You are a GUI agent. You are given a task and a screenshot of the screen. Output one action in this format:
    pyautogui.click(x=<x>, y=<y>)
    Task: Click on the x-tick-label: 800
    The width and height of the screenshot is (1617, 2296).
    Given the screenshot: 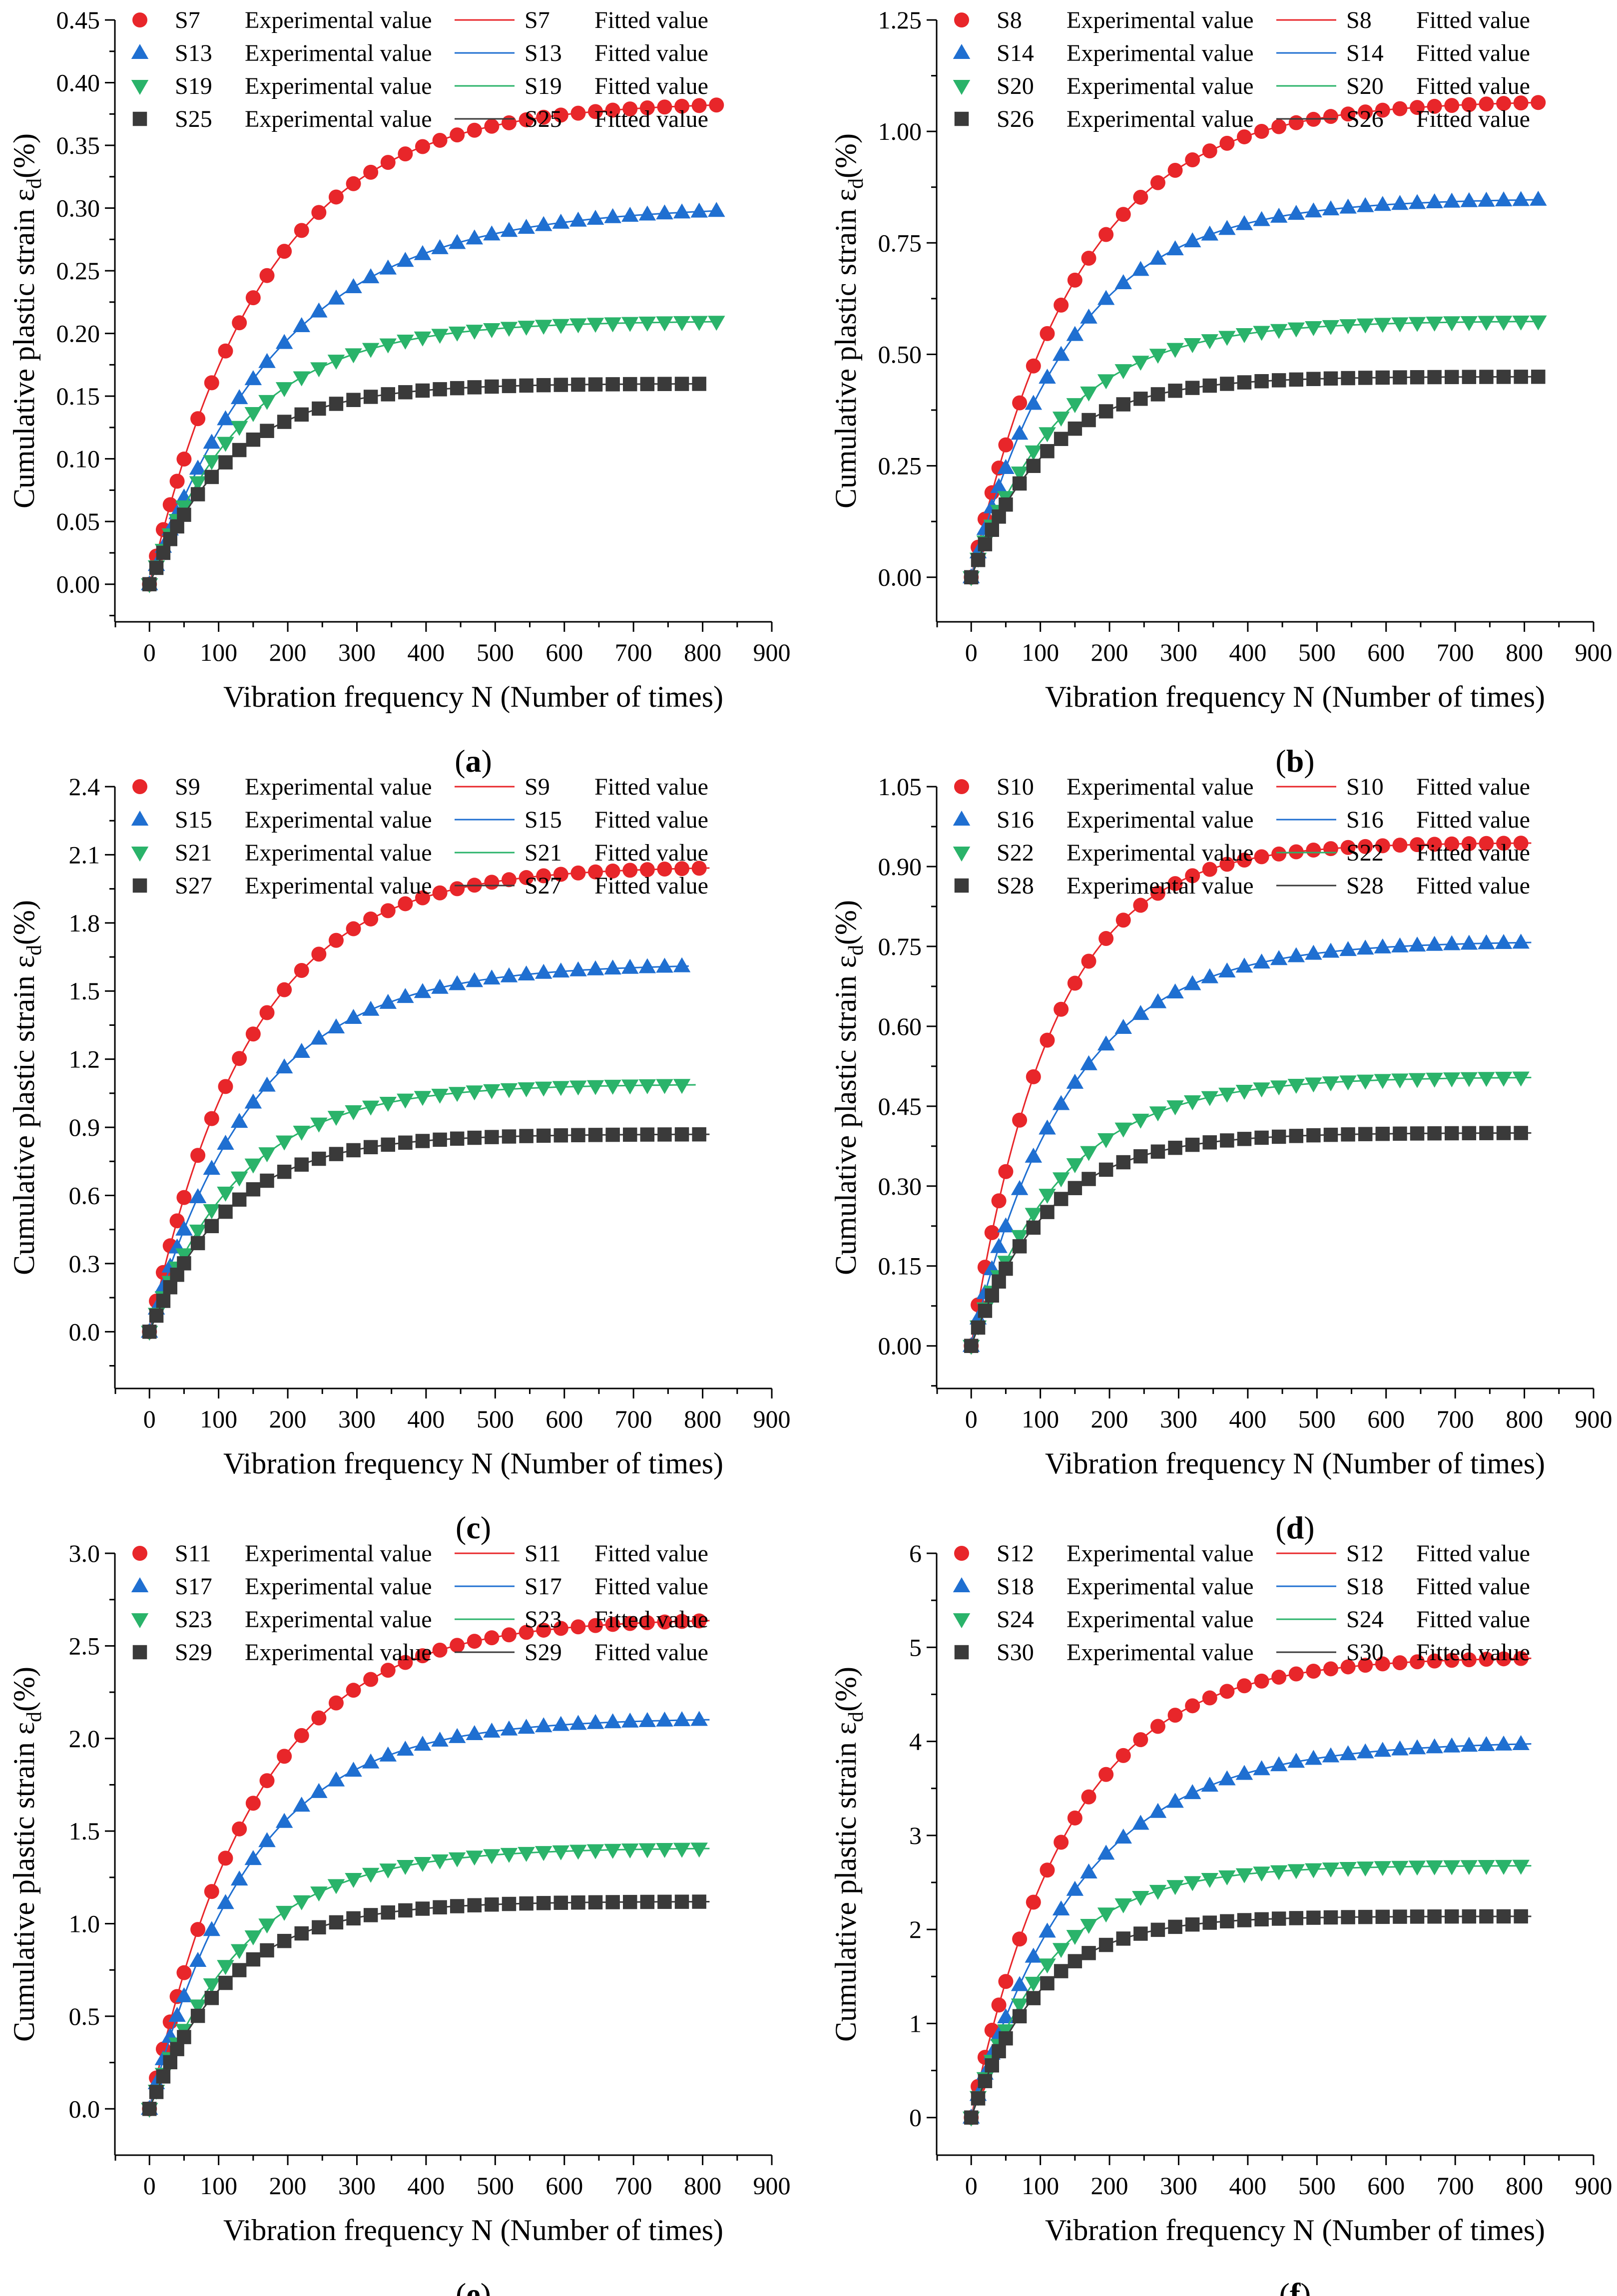 What is the action you would take?
    pyautogui.click(x=702, y=1419)
    